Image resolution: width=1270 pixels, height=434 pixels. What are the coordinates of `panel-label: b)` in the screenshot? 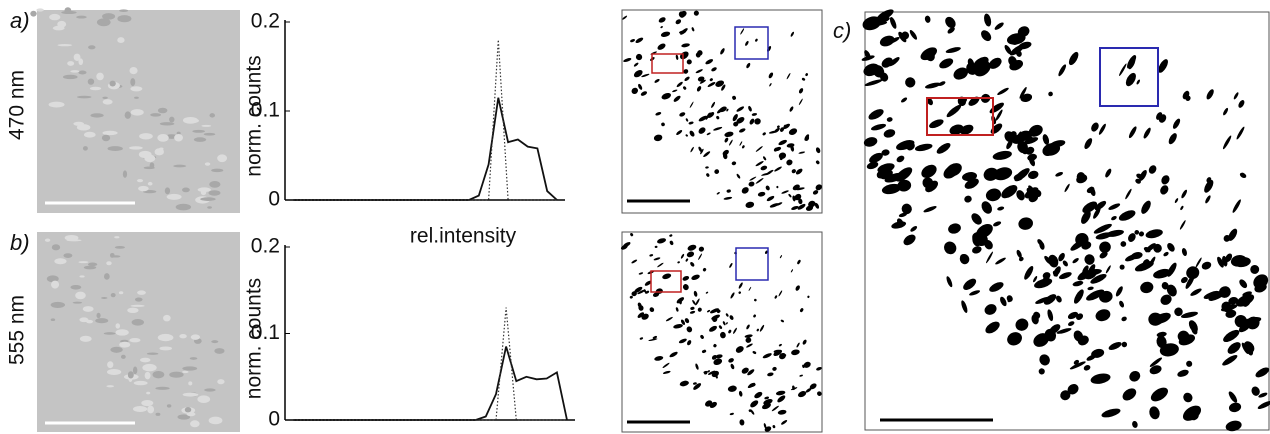 It's located at (20, 242).